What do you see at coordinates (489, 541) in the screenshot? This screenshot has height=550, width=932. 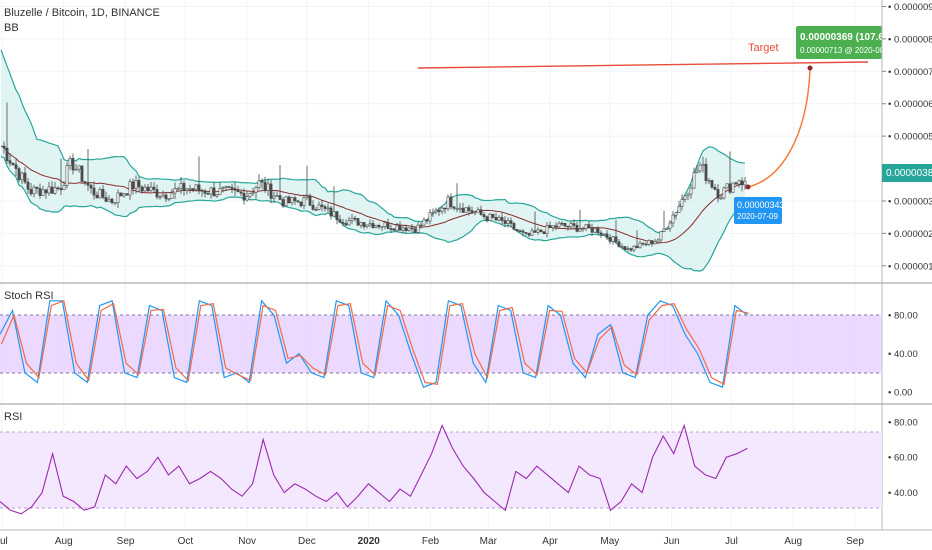 I see `time-tick-label: Mar` at bounding box center [489, 541].